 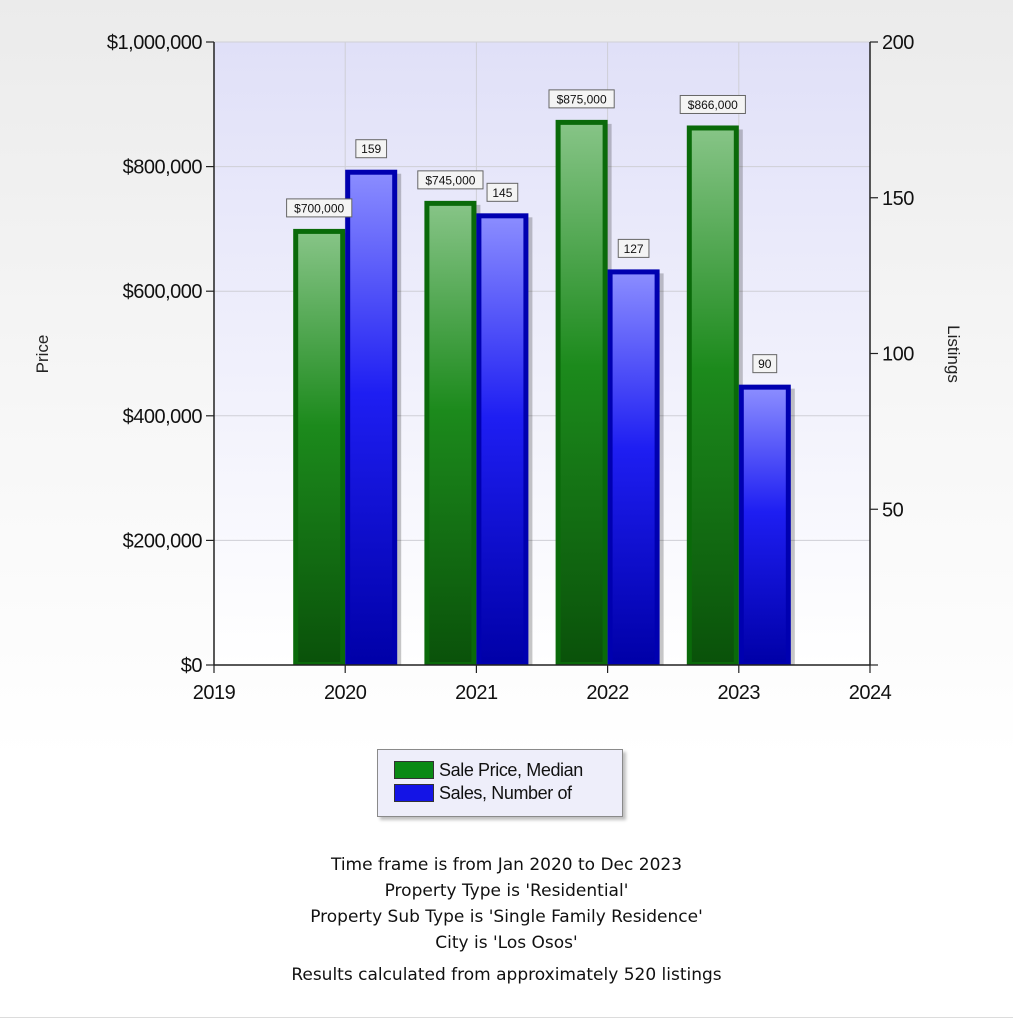 I want to click on y-right-tick-label: 150, so click(x=898, y=199).